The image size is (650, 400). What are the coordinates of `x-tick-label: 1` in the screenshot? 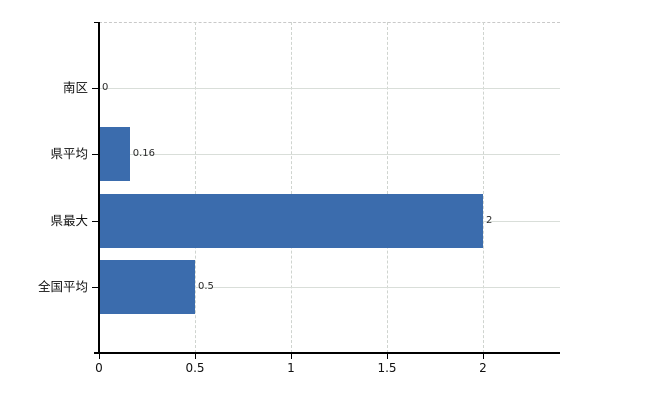 It's located at (291, 368).